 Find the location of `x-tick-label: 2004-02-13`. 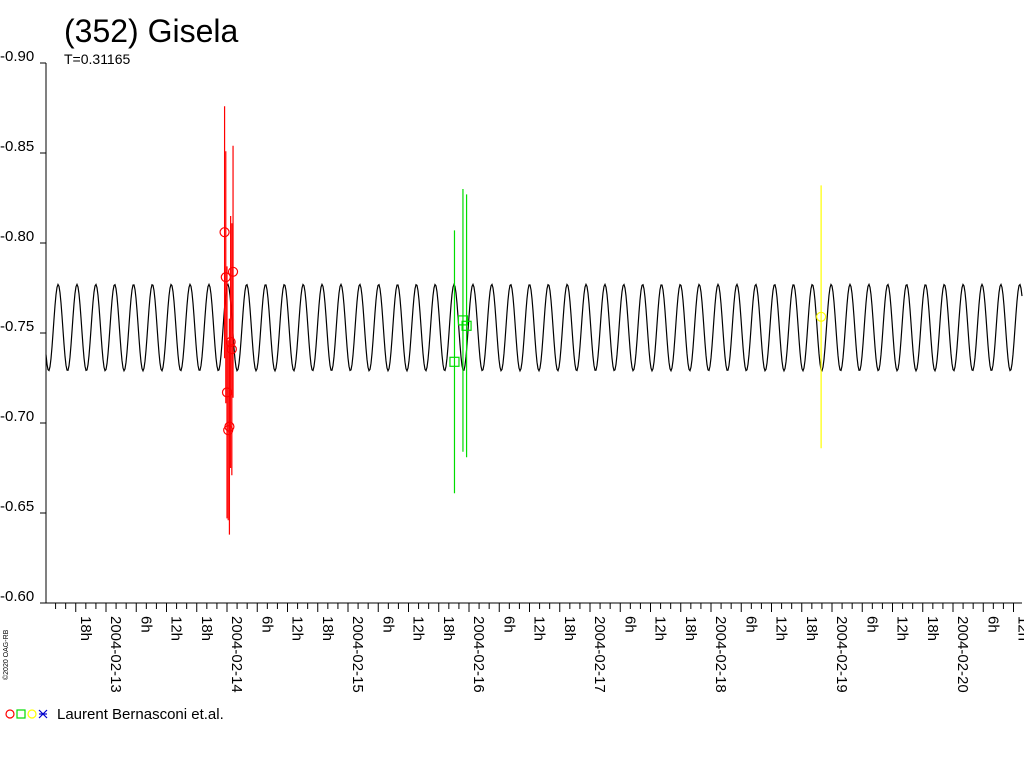

x-tick-label: 2004-02-13 is located at coordinates (115, 654).